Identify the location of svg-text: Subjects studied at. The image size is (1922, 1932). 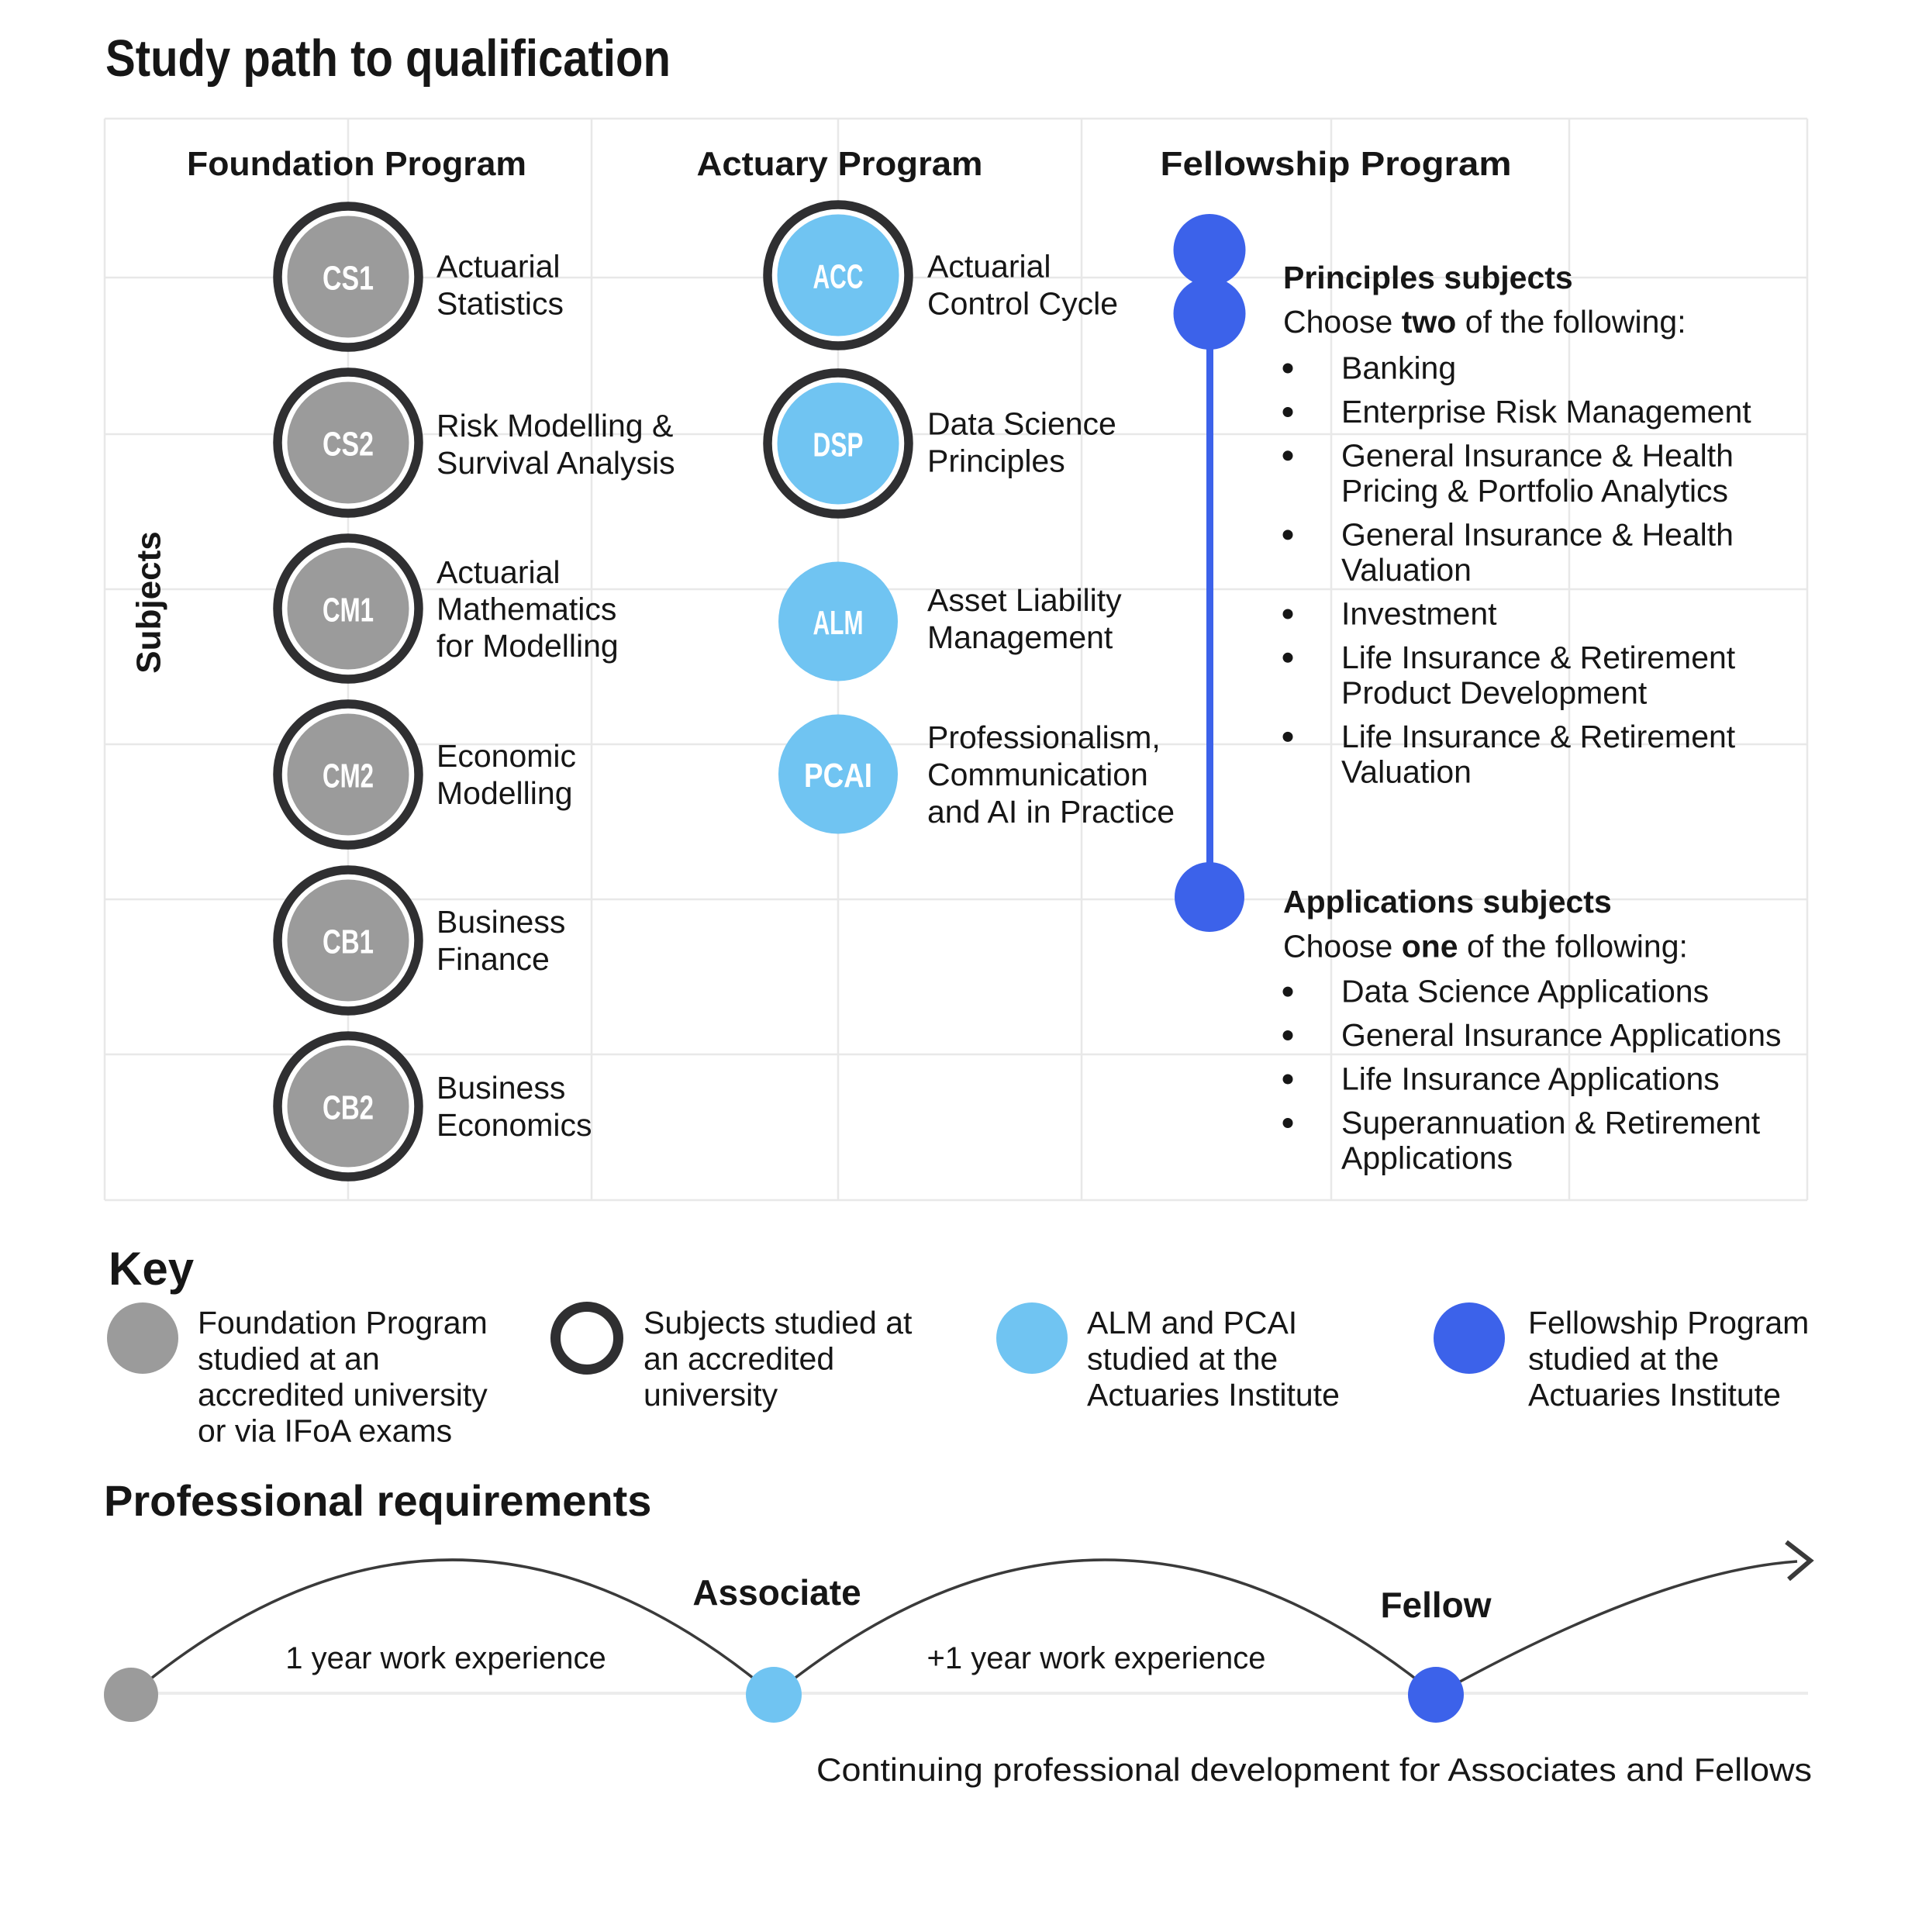
(779, 1322).